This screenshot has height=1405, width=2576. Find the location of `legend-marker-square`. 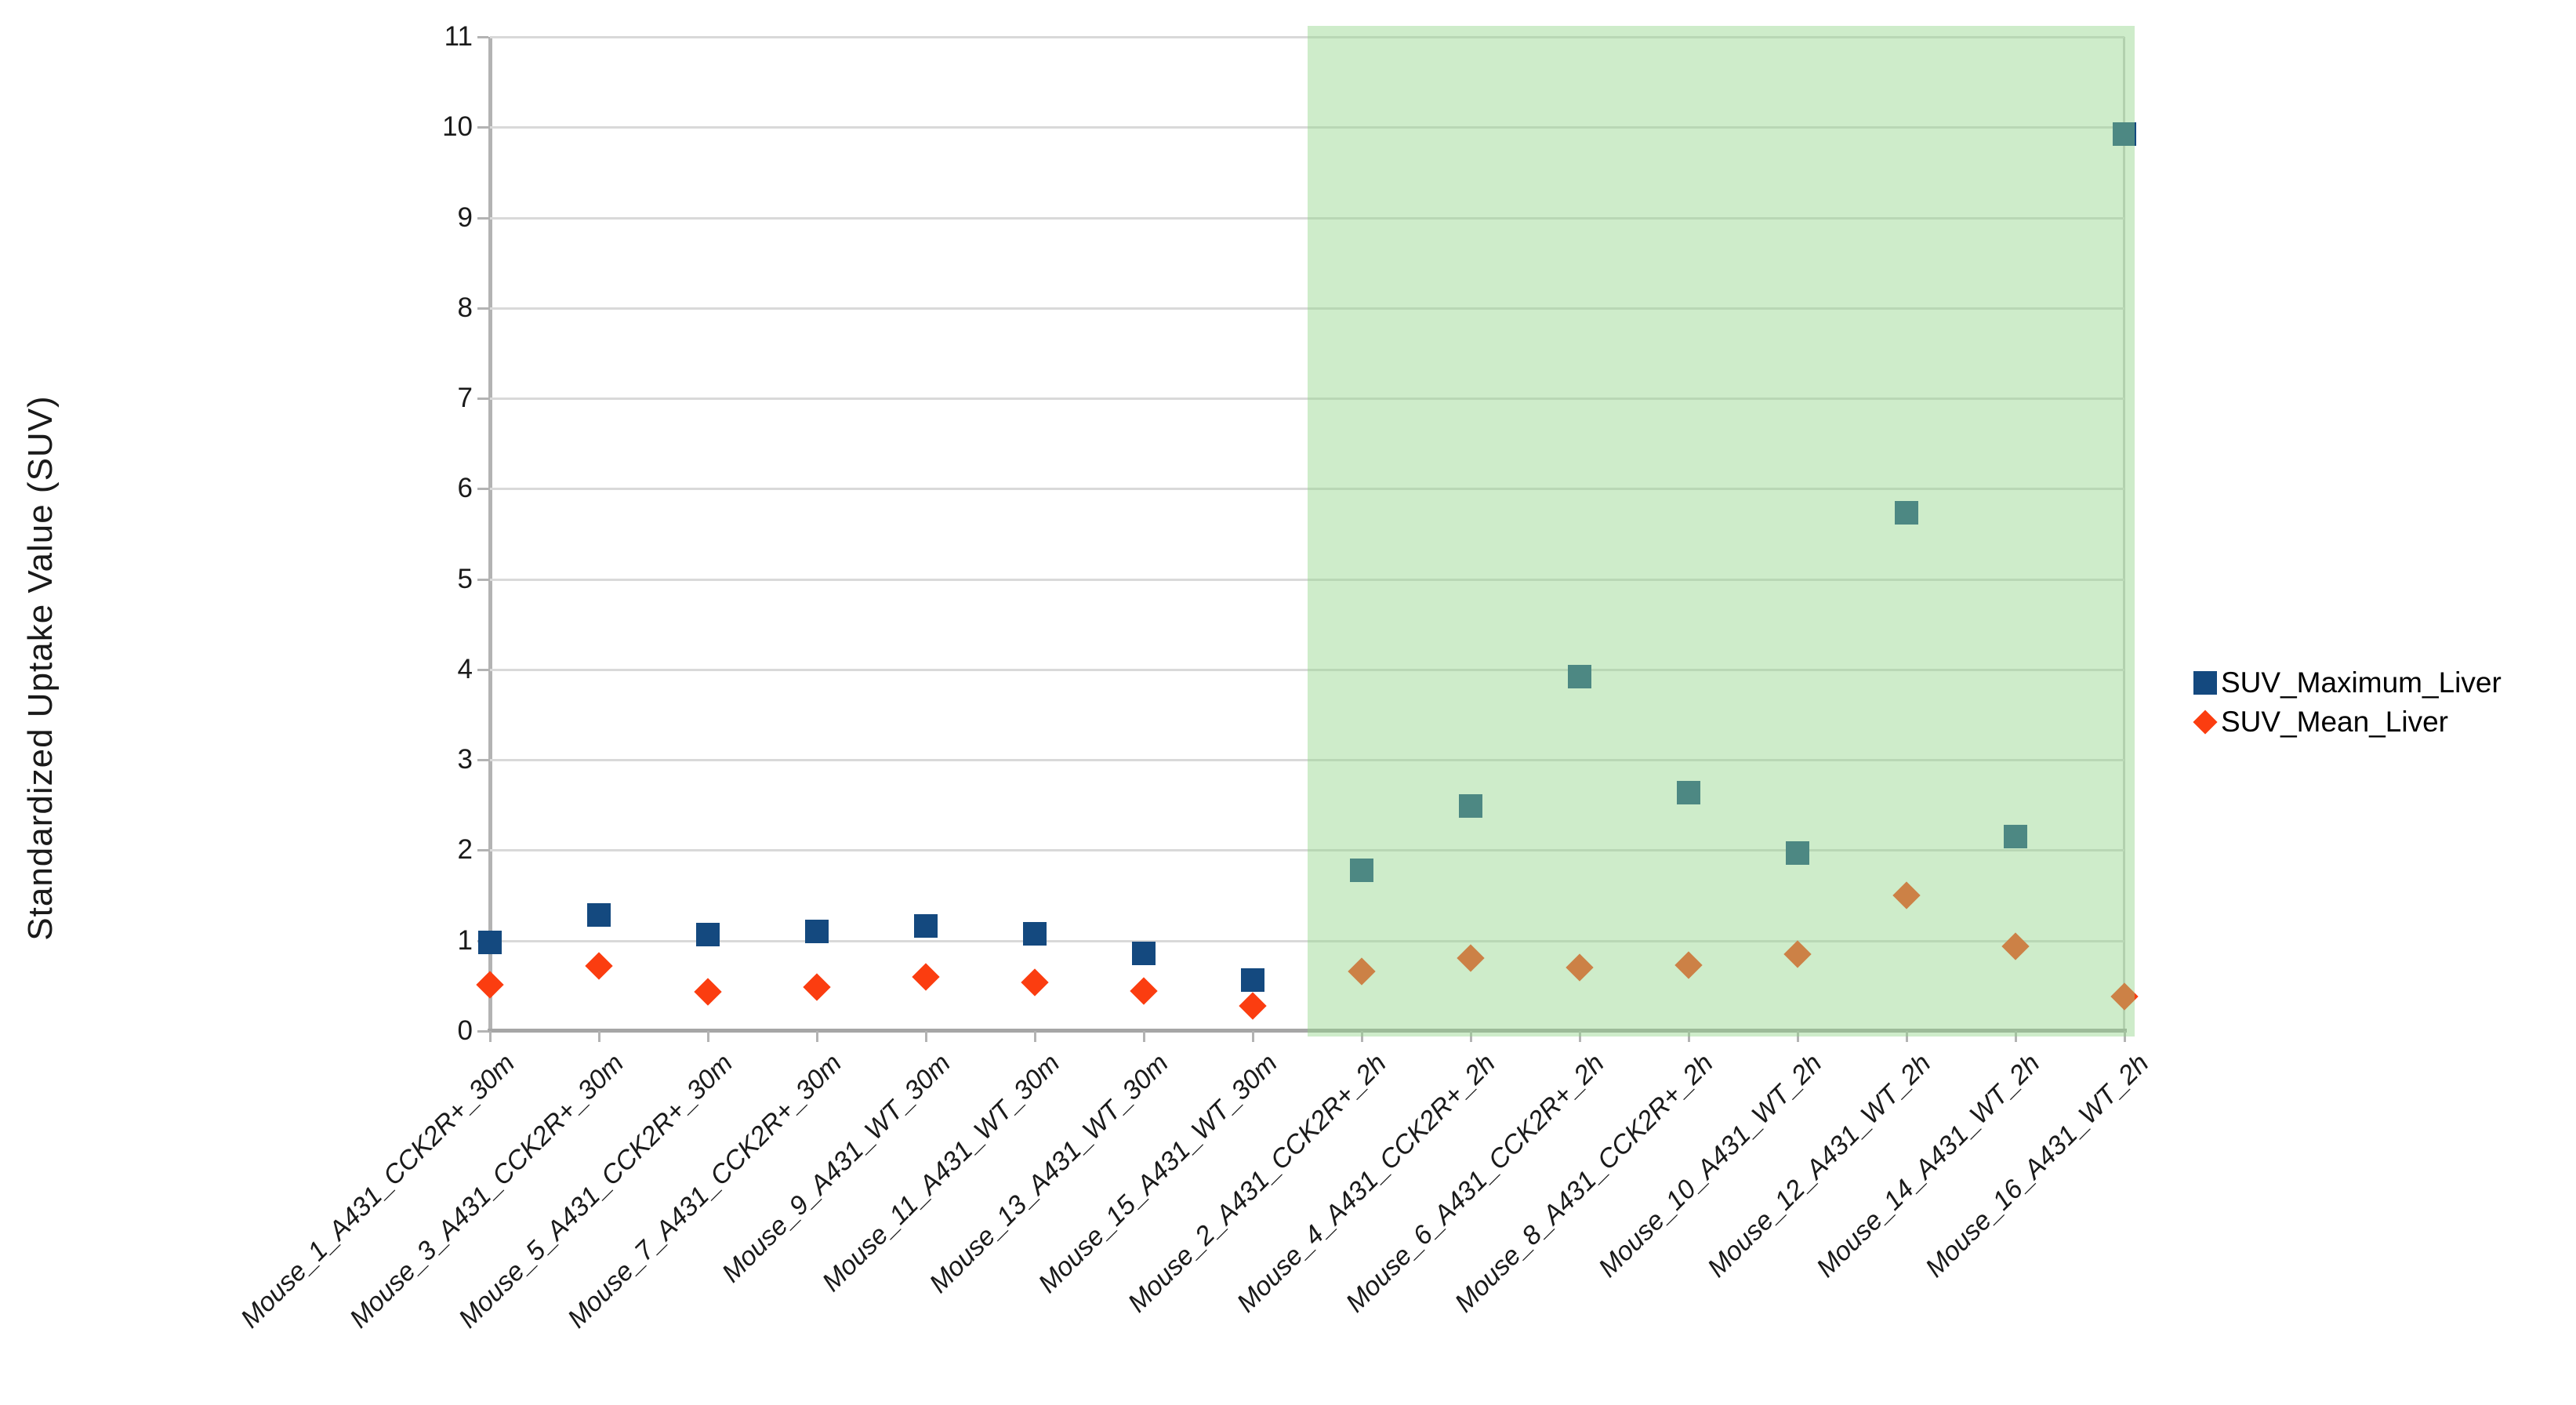

legend-marker-square is located at coordinates (2205, 683).